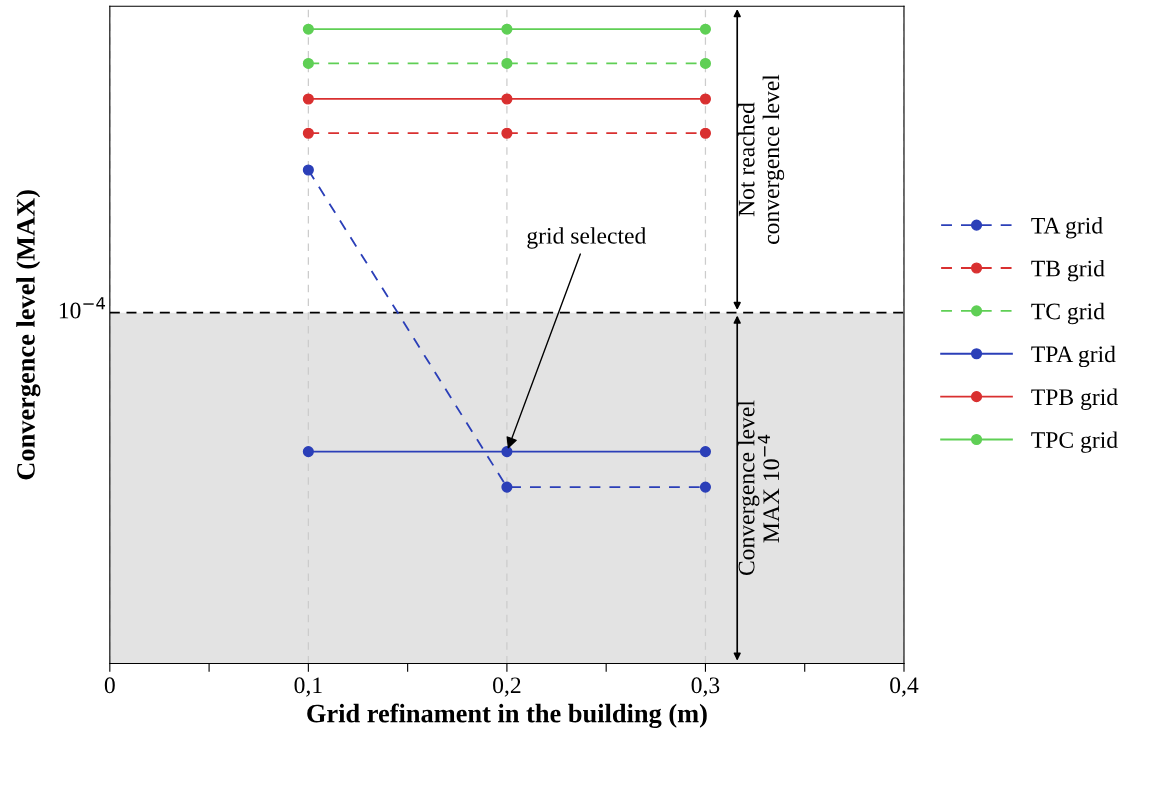  I want to click on x-tick-label: 0, so click(109, 685).